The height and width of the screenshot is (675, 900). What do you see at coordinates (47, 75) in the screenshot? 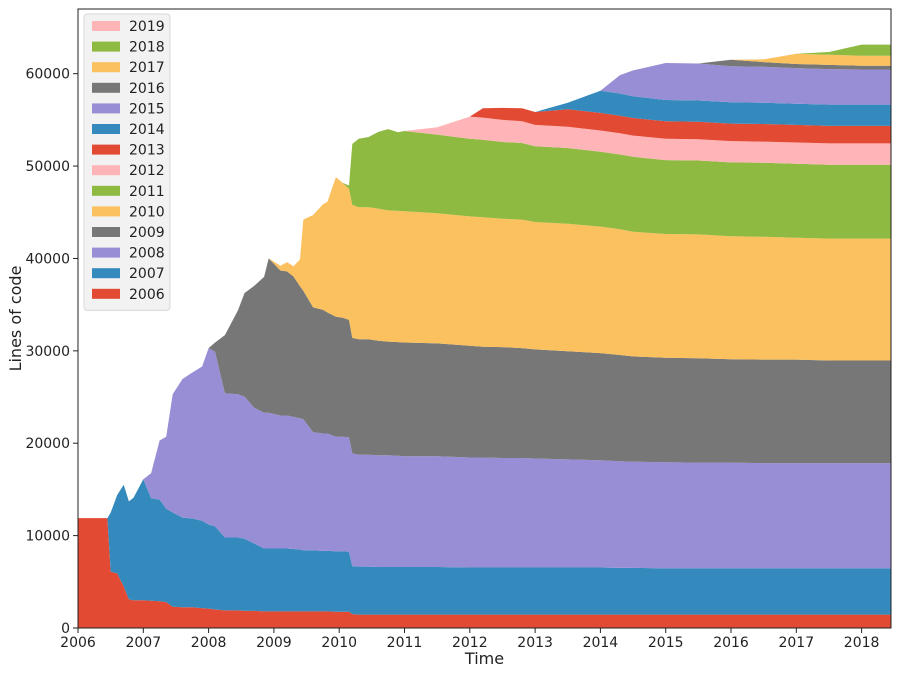
I see `y-tick-label: 60000` at bounding box center [47, 75].